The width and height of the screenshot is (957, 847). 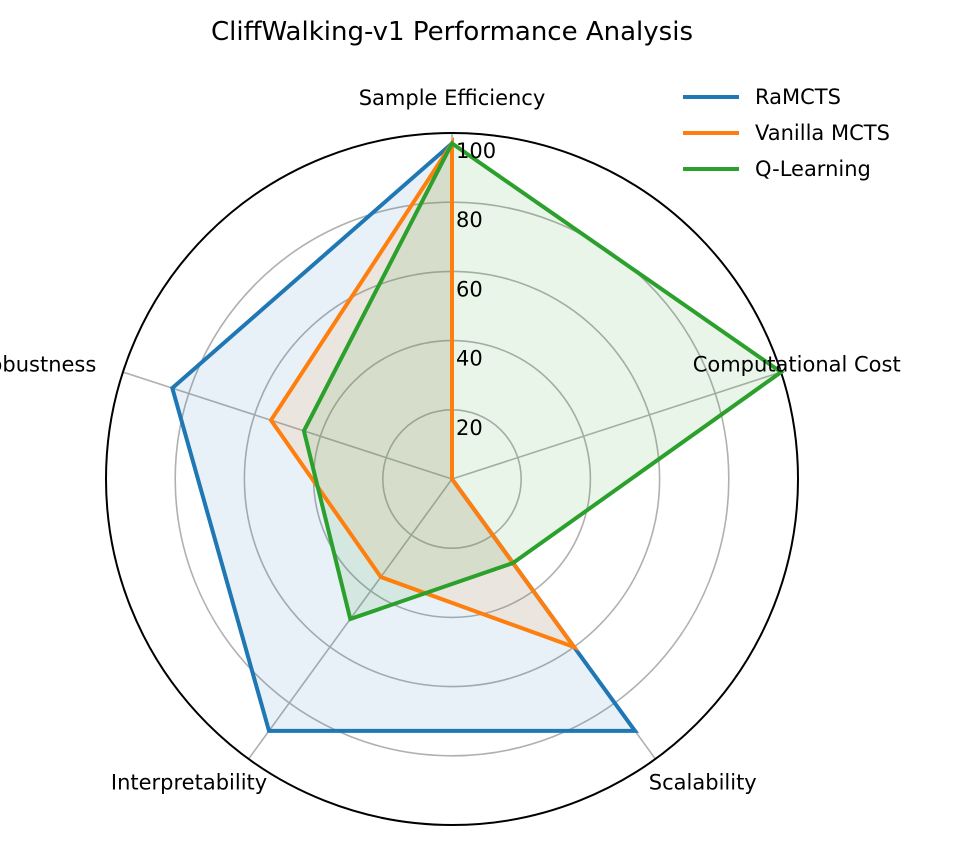 I want to click on axis-label: Robustness, so click(x=48, y=364).